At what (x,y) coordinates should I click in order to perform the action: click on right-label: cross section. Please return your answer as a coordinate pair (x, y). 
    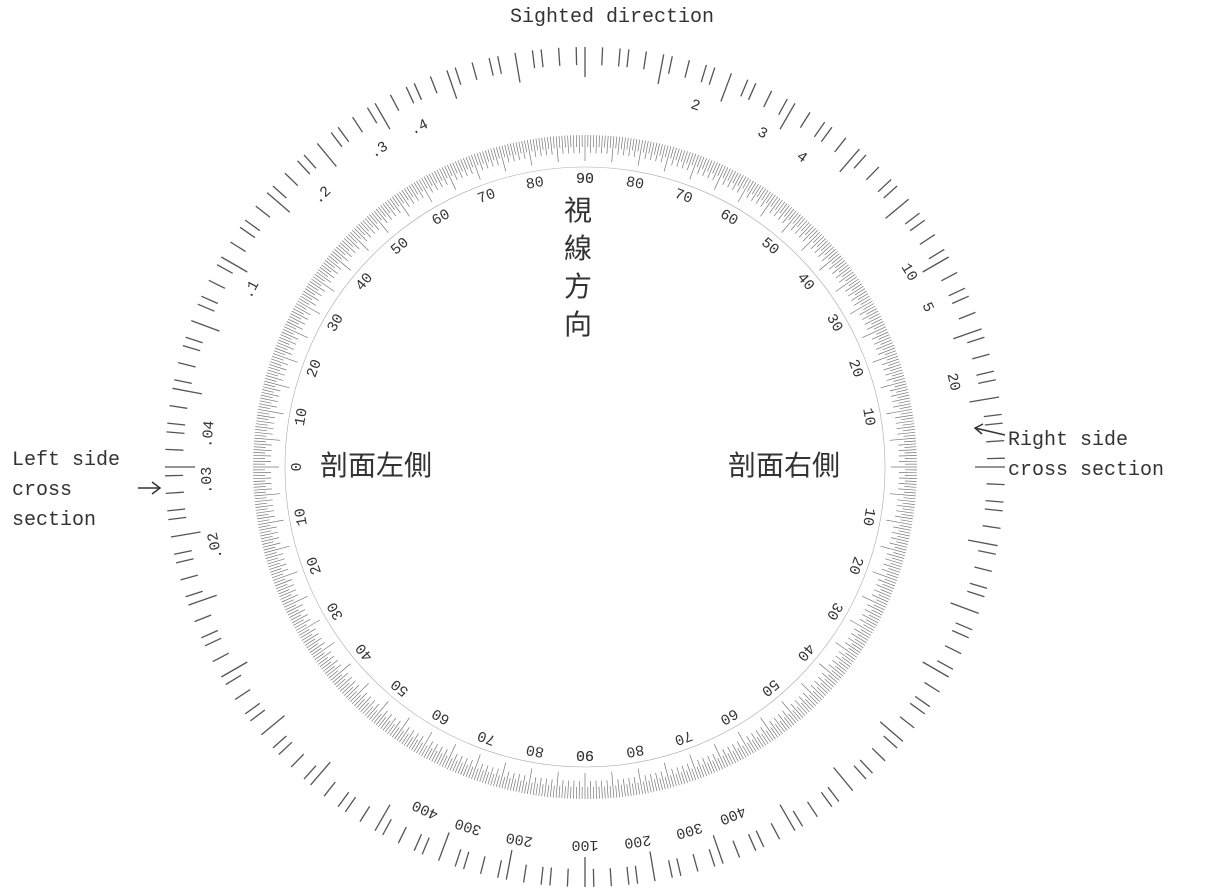
    Looking at the image, I should click on (1086, 470).